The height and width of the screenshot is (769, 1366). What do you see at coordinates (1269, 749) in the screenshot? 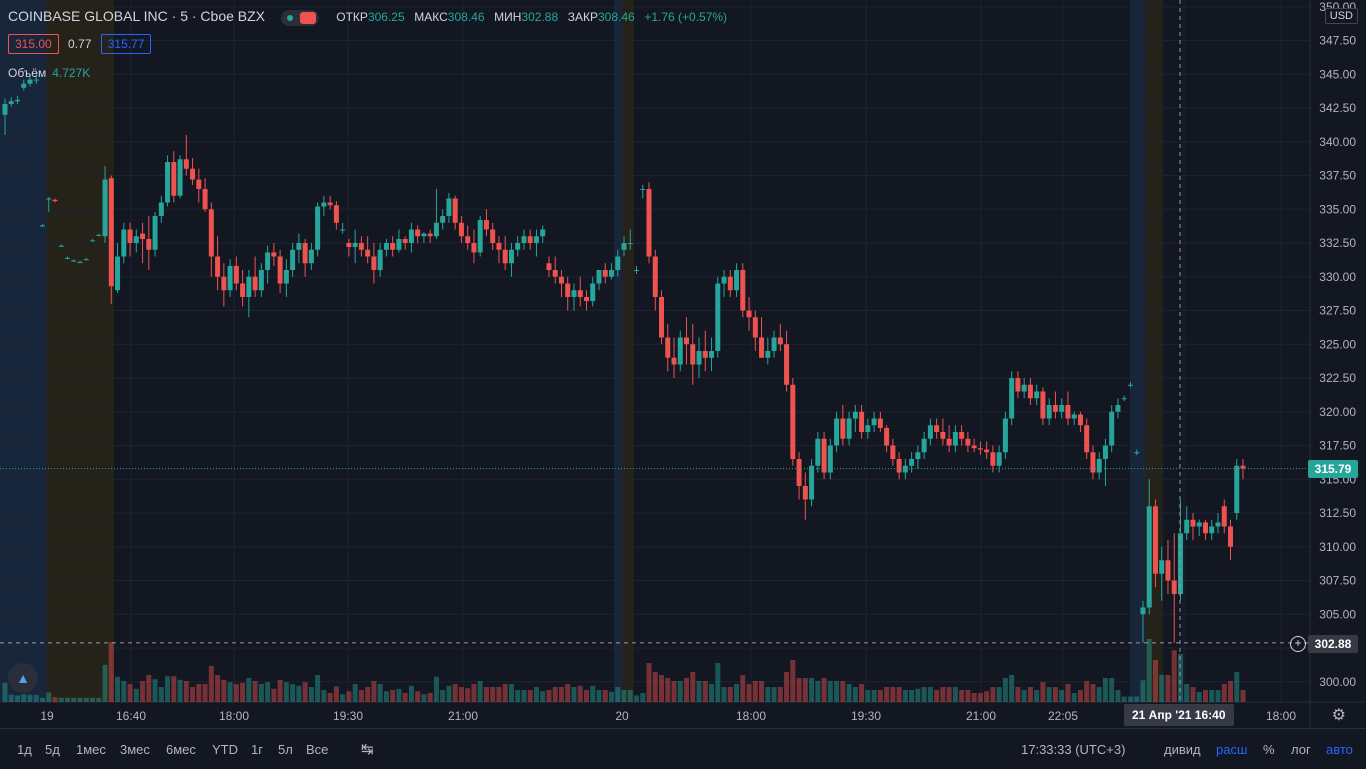
I see `percent-scale-toggle: %` at bounding box center [1269, 749].